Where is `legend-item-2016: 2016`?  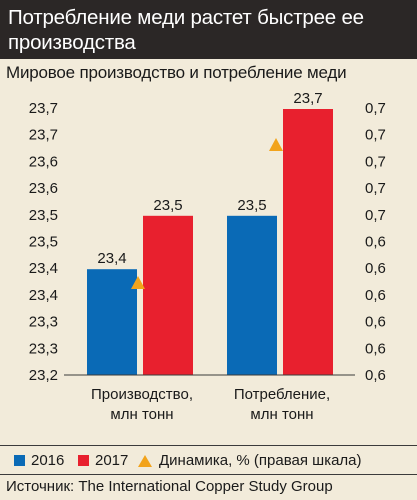
legend-item-2016: 2016 is located at coordinates (39, 460).